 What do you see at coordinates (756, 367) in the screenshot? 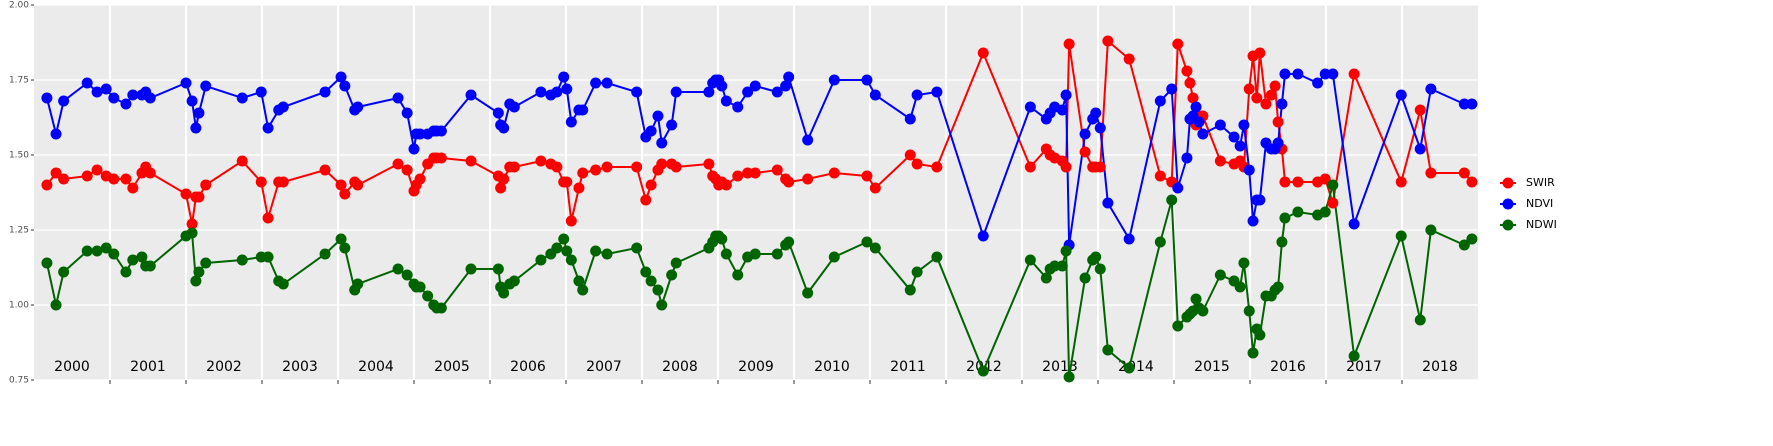
I see `year-label: 2009` at bounding box center [756, 367].